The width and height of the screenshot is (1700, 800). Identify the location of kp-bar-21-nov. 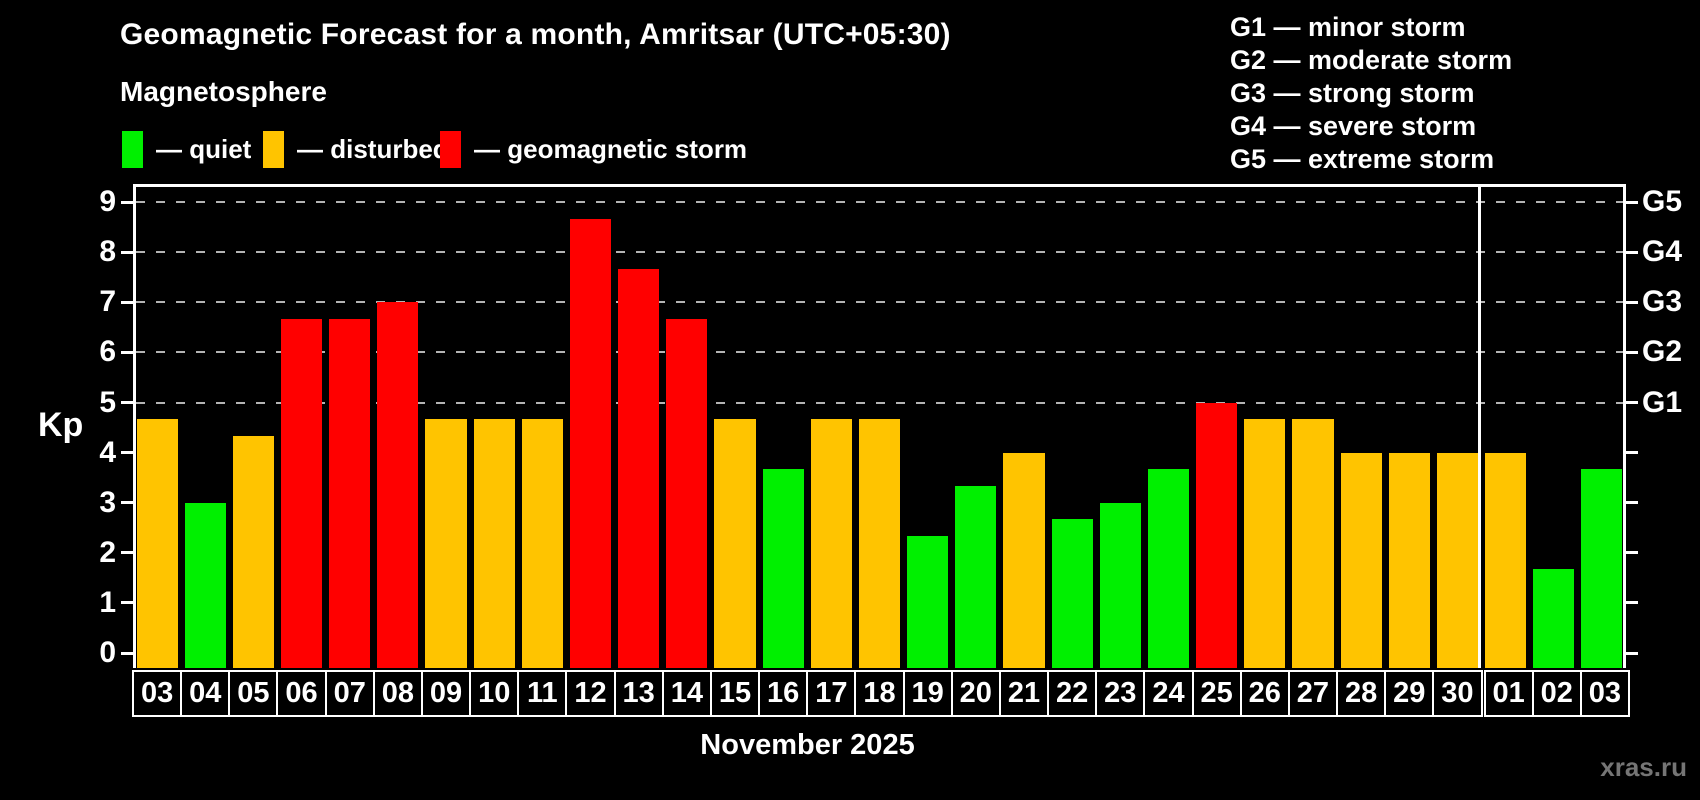
(1024, 560).